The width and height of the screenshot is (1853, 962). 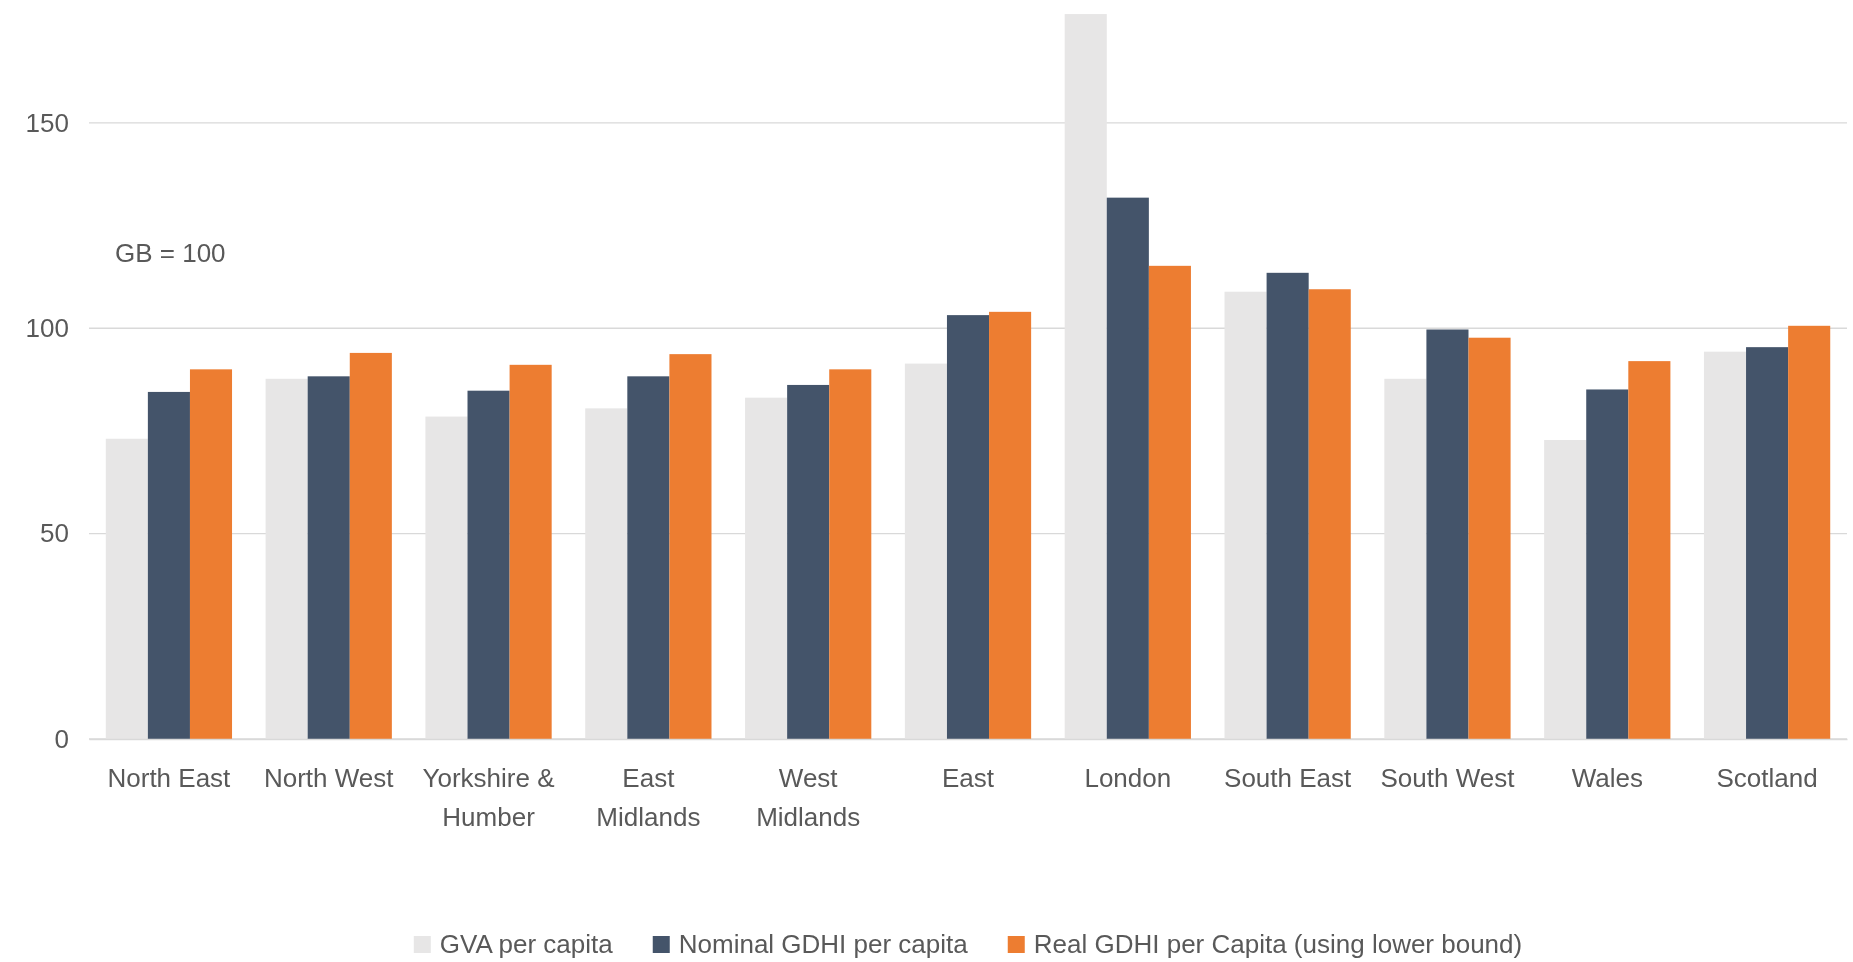 I want to click on x-tick-label: East, so click(x=968, y=778).